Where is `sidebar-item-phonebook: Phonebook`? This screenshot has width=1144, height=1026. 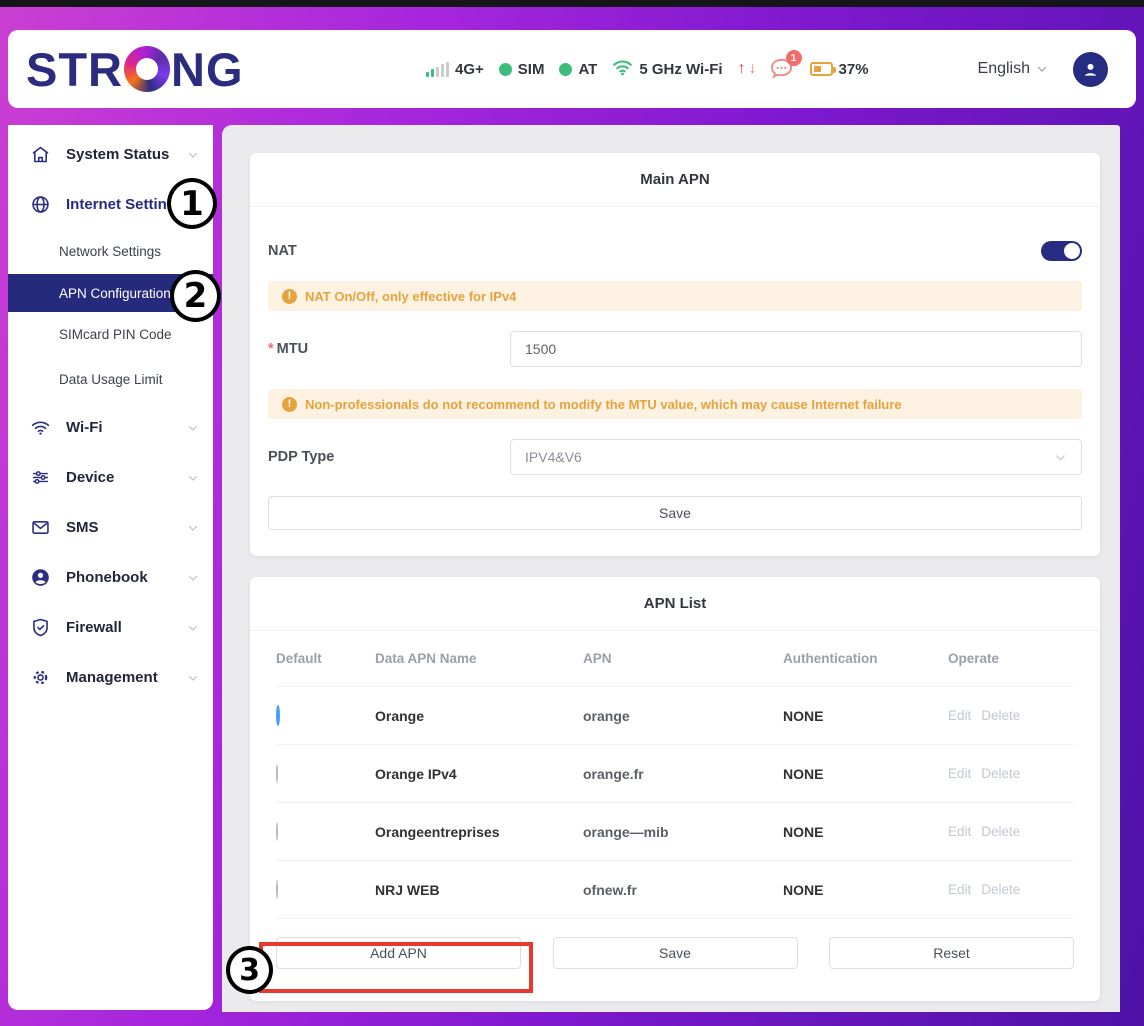
sidebar-item-phonebook: Phonebook is located at coordinates (110, 577).